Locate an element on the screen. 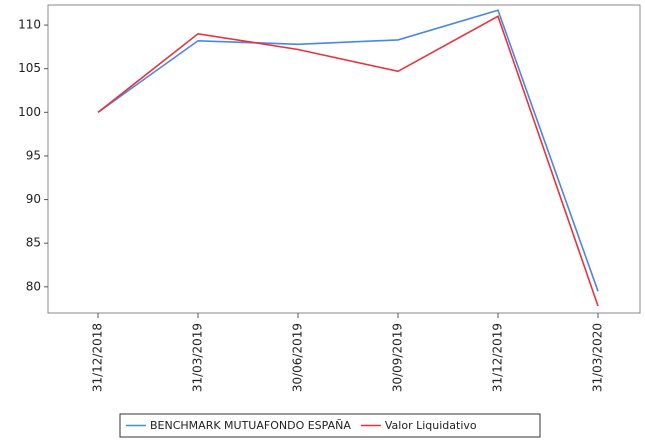 This screenshot has height=443, width=645. legend-label: Valor Liquidativo is located at coordinates (431, 425).